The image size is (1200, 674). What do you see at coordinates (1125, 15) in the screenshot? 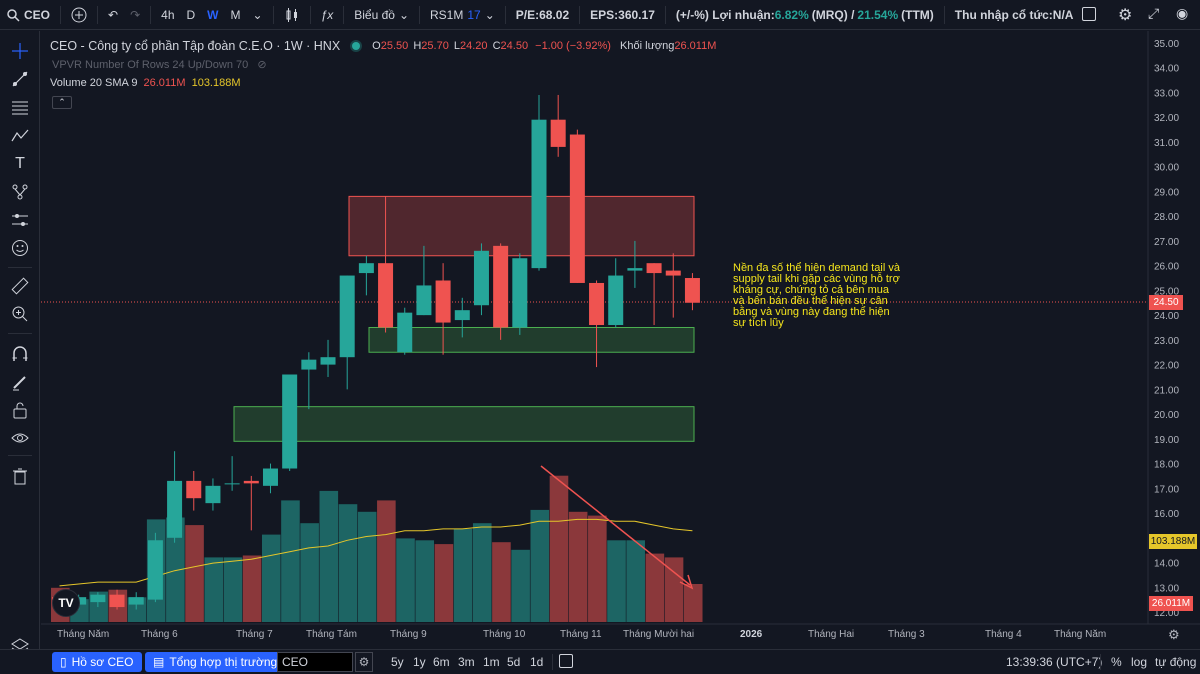
I see `settings-gear-icon: ⚙` at bounding box center [1125, 15].